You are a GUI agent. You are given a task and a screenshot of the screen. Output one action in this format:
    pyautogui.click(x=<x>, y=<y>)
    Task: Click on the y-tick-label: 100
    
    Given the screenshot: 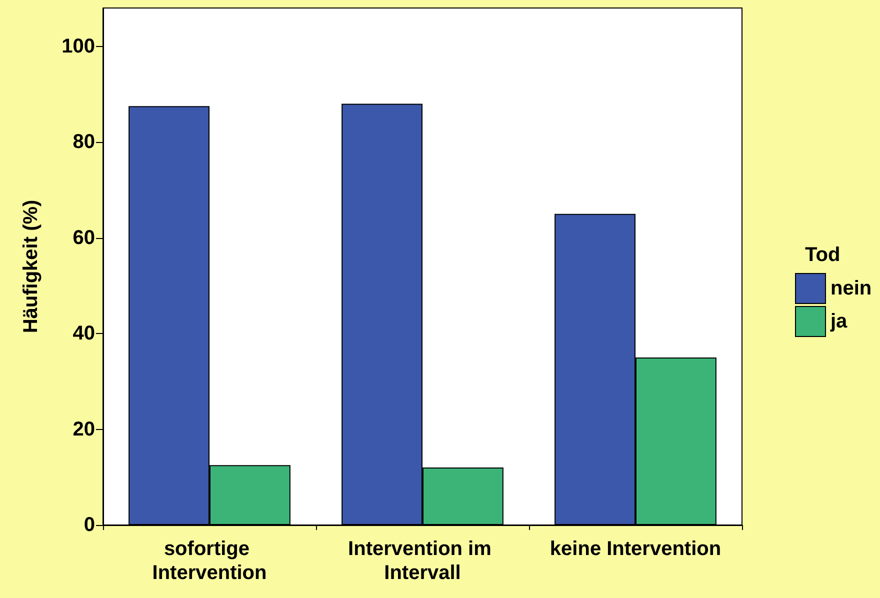 What is the action you would take?
    pyautogui.click(x=78, y=46)
    